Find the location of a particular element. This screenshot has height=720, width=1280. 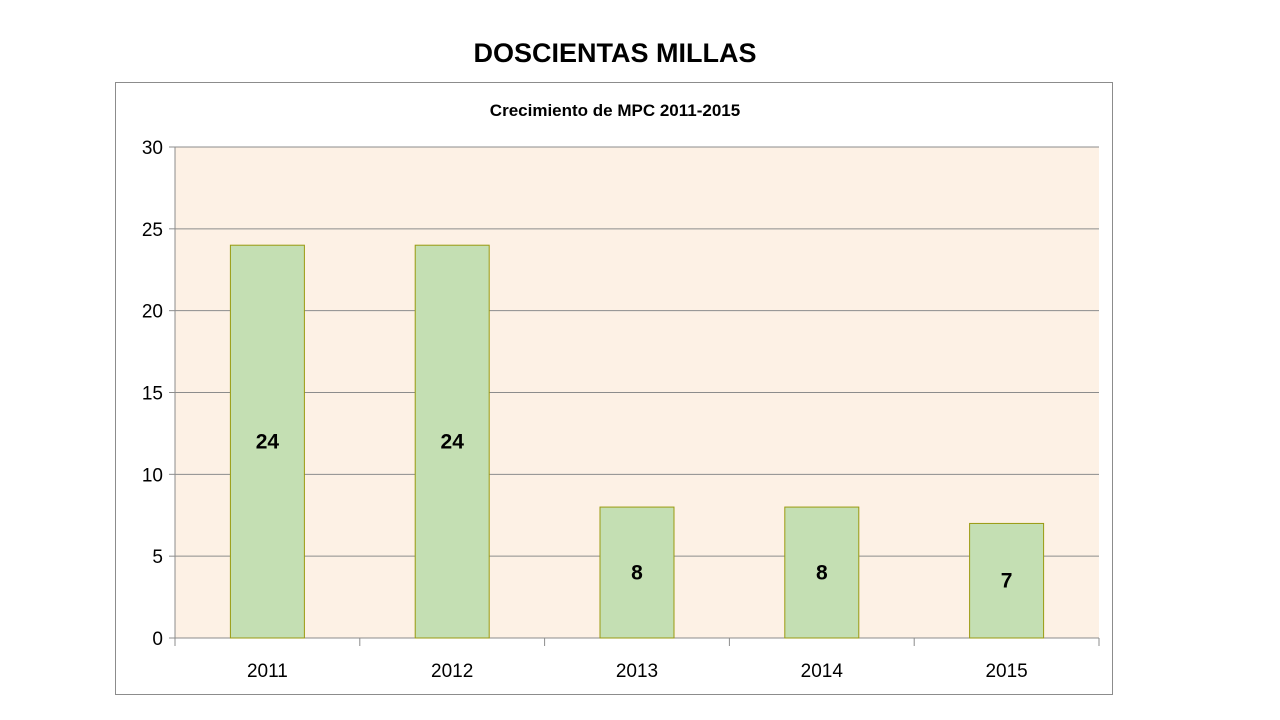

y-tick-label: 15 is located at coordinates (152, 394).